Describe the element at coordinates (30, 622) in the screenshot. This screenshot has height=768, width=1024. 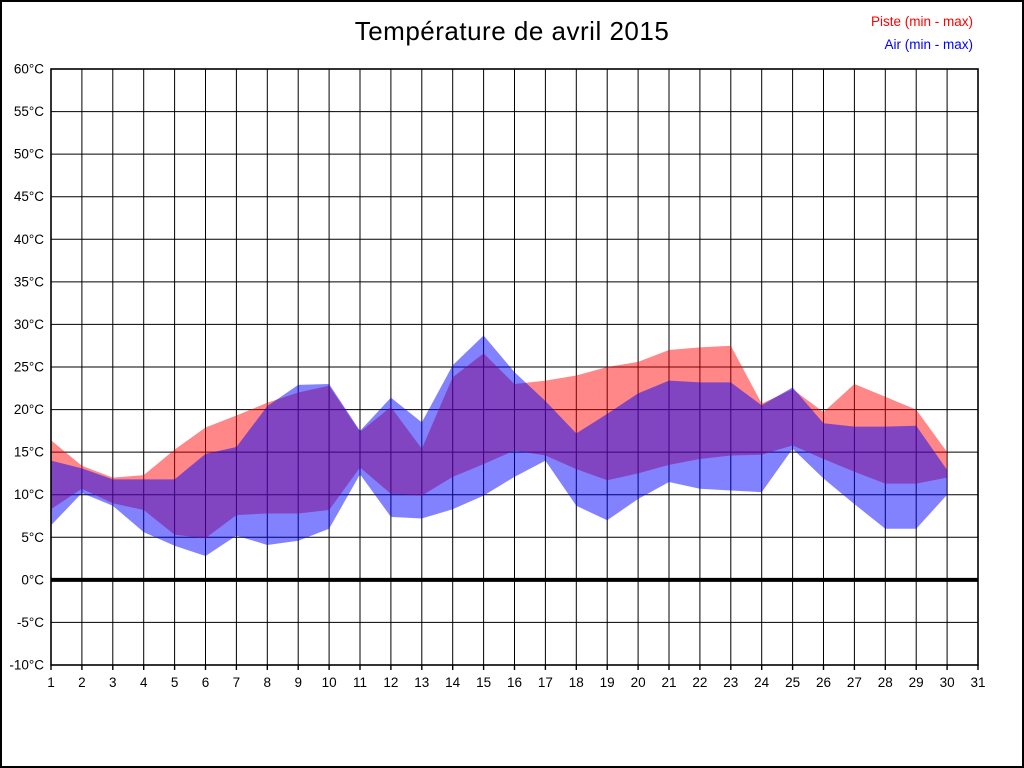
I see `y-tick-label: -5°C` at that location.